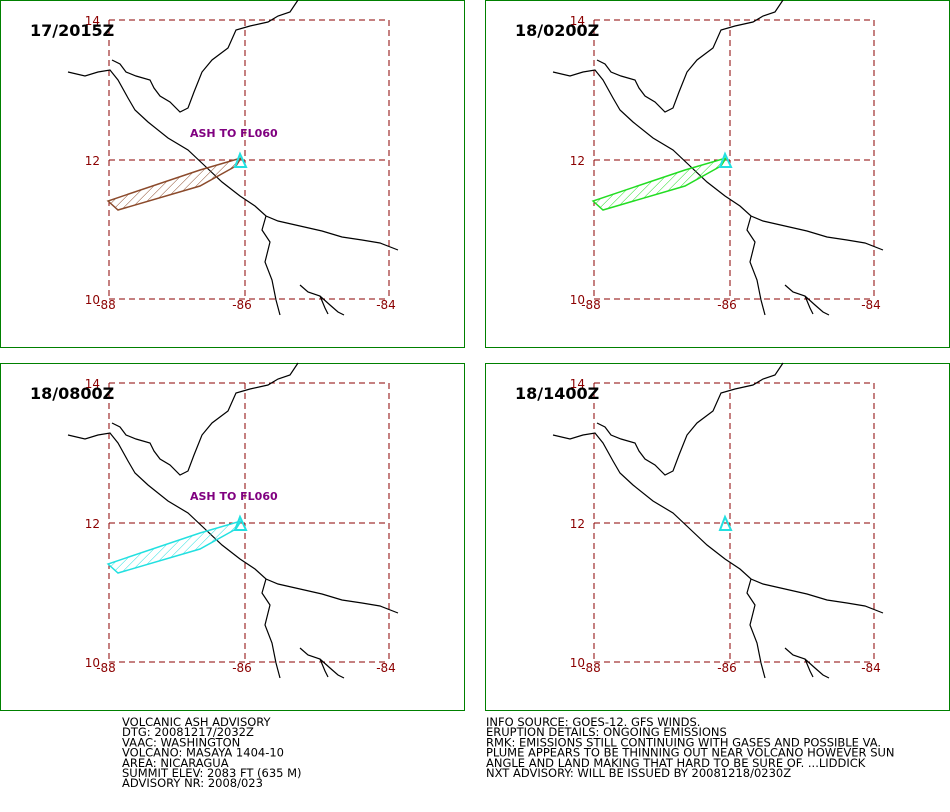 This screenshot has width=950, height=812. What do you see at coordinates (212, 773) in the screenshot?
I see `advisory-line: SUMMIT ELEV: 2083 FT (635 M)` at bounding box center [212, 773].